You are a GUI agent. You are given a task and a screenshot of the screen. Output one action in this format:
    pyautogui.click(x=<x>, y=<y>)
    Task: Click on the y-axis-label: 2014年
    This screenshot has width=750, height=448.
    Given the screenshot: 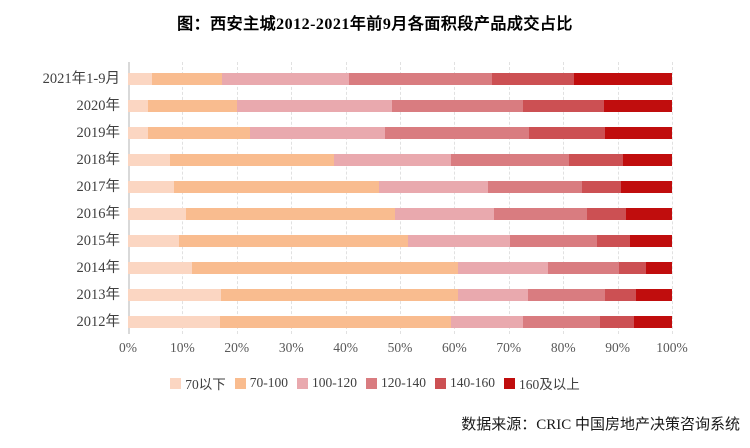 What is the action you would take?
    pyautogui.click(x=98, y=268)
    